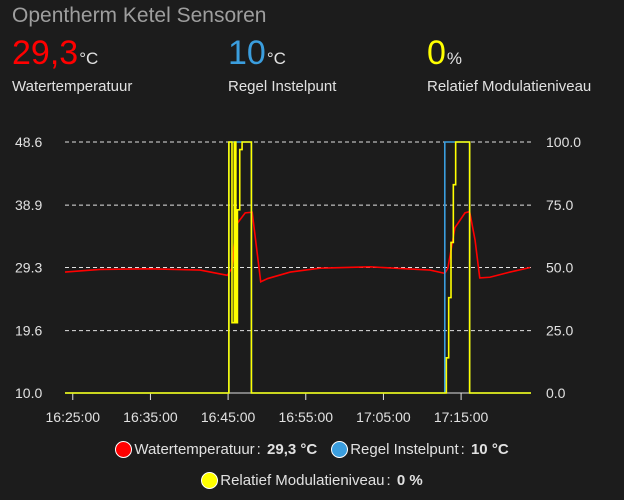  Describe the element at coordinates (139, 15) in the screenshot. I see `card-title: Opentherm Ketel Sensoren` at that location.